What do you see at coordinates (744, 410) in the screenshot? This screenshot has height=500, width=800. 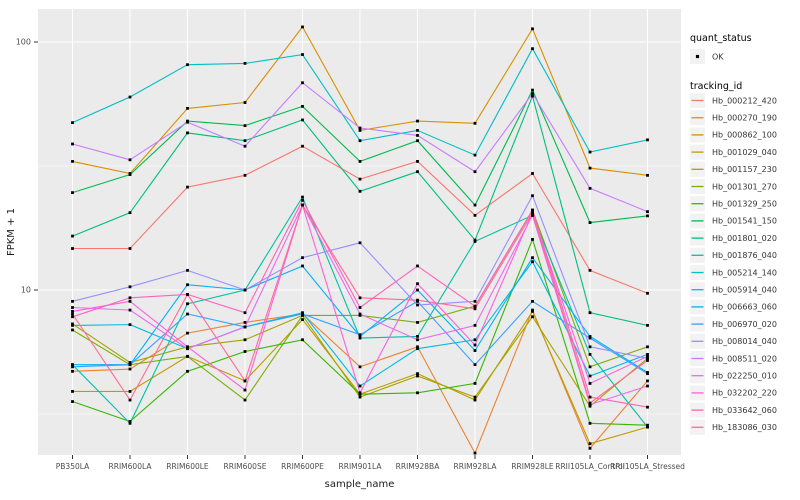 I see `legend-label-Hb_033642_060: Hb_033642_060` at bounding box center [744, 410].